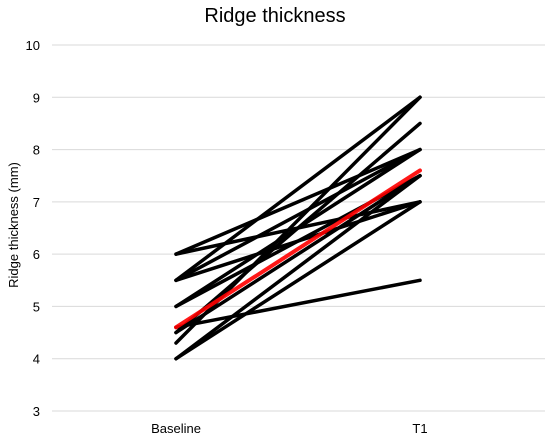  Describe the element at coordinates (33, 228) in the screenshot. I see `y-tick-labels: 3 4 5 6 7 8 9 10` at that location.